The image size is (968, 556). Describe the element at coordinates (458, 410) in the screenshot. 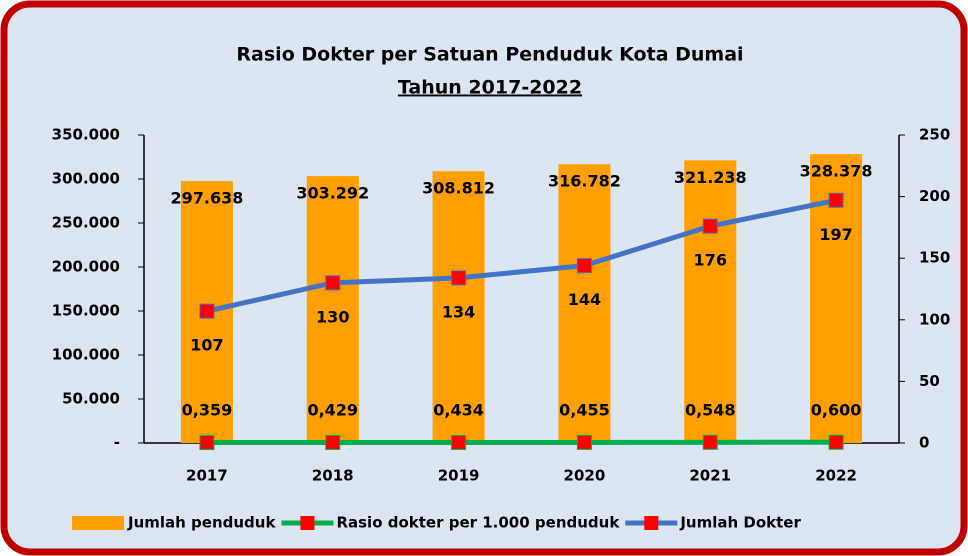

I see `data-label: 0,434` at that location.